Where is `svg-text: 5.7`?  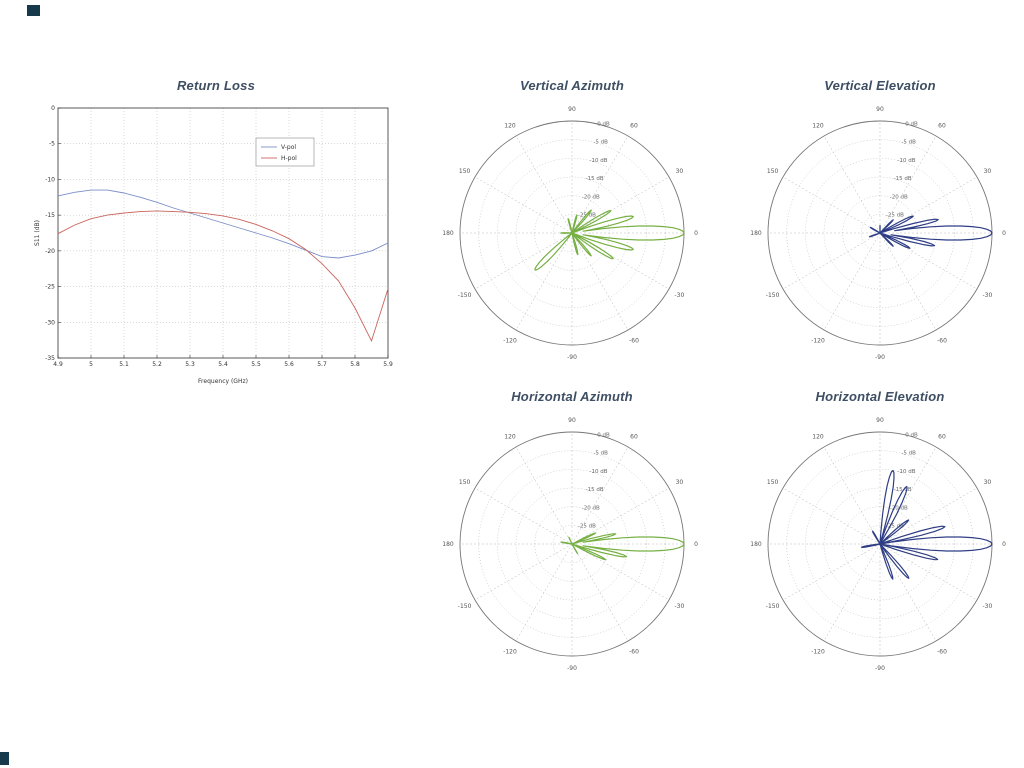 svg-text: 5.7 is located at coordinates (322, 364).